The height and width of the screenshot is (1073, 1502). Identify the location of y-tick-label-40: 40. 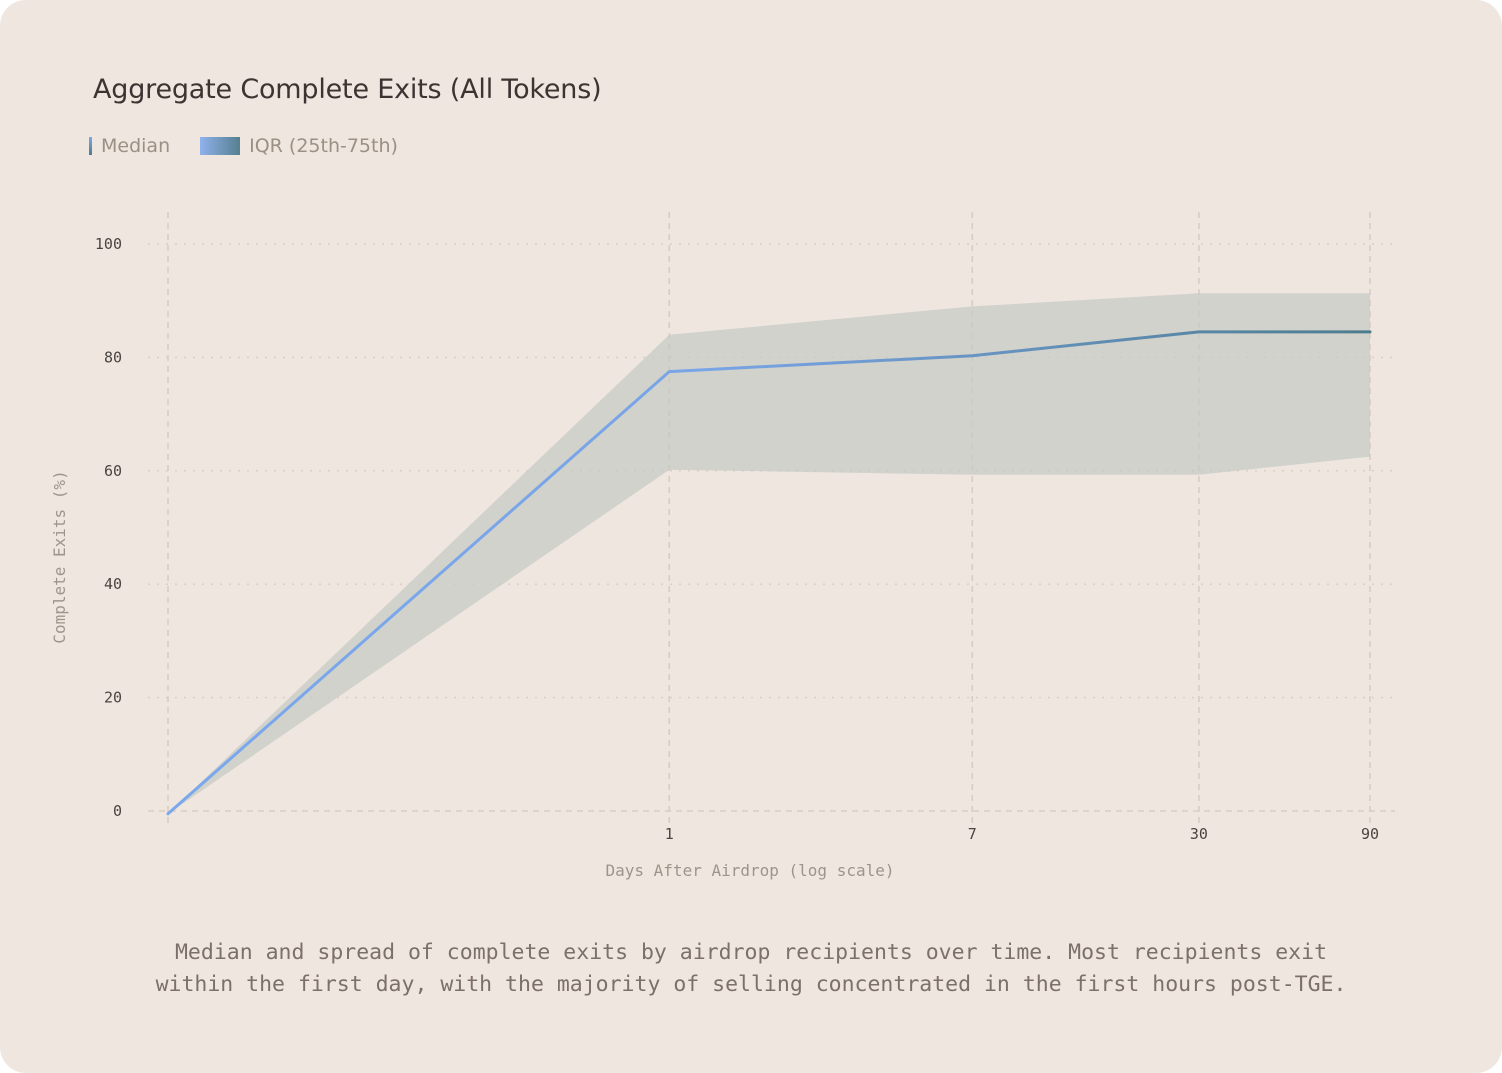
(113, 584).